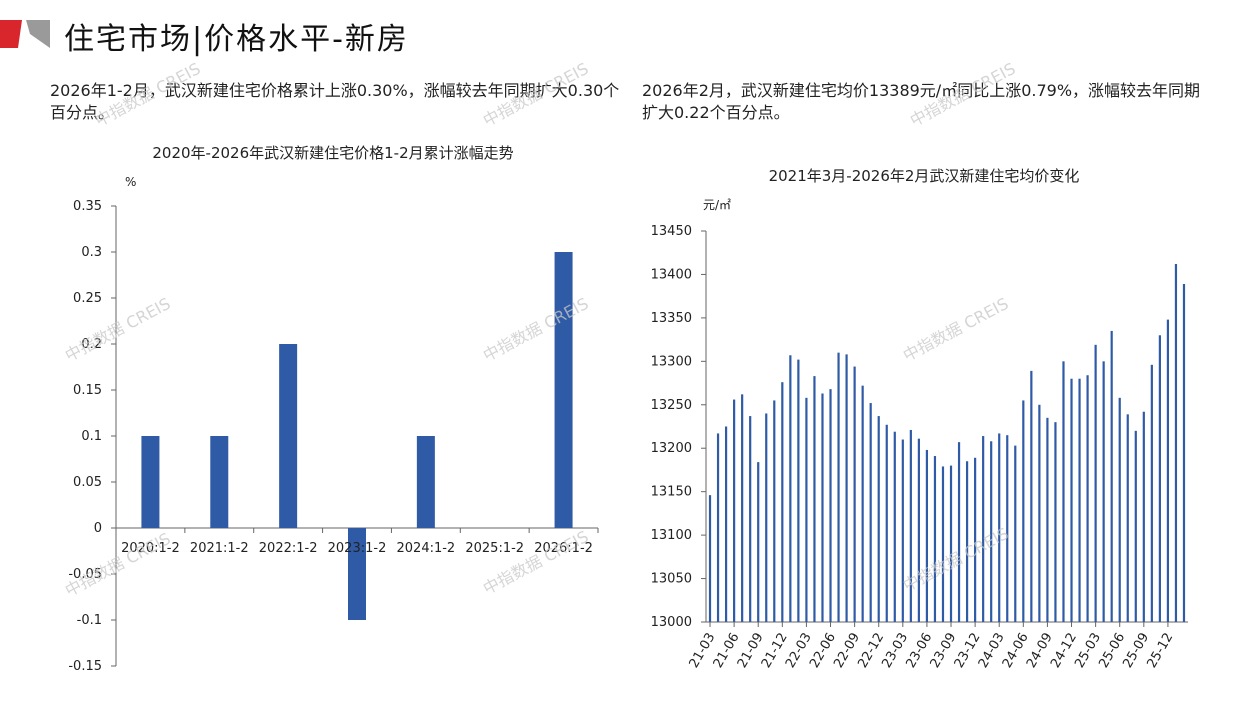 The image size is (1257, 706). Describe the element at coordinates (671, 318) in the screenshot. I see `chart2-y-tick-label: 13350` at that location.